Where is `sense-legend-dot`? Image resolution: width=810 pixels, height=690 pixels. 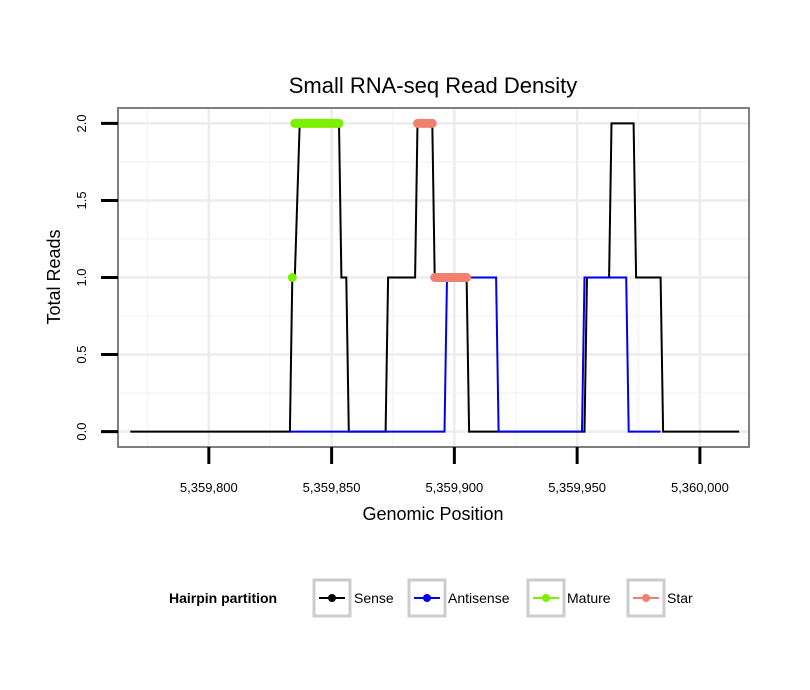 sense-legend-dot is located at coordinates (332, 598).